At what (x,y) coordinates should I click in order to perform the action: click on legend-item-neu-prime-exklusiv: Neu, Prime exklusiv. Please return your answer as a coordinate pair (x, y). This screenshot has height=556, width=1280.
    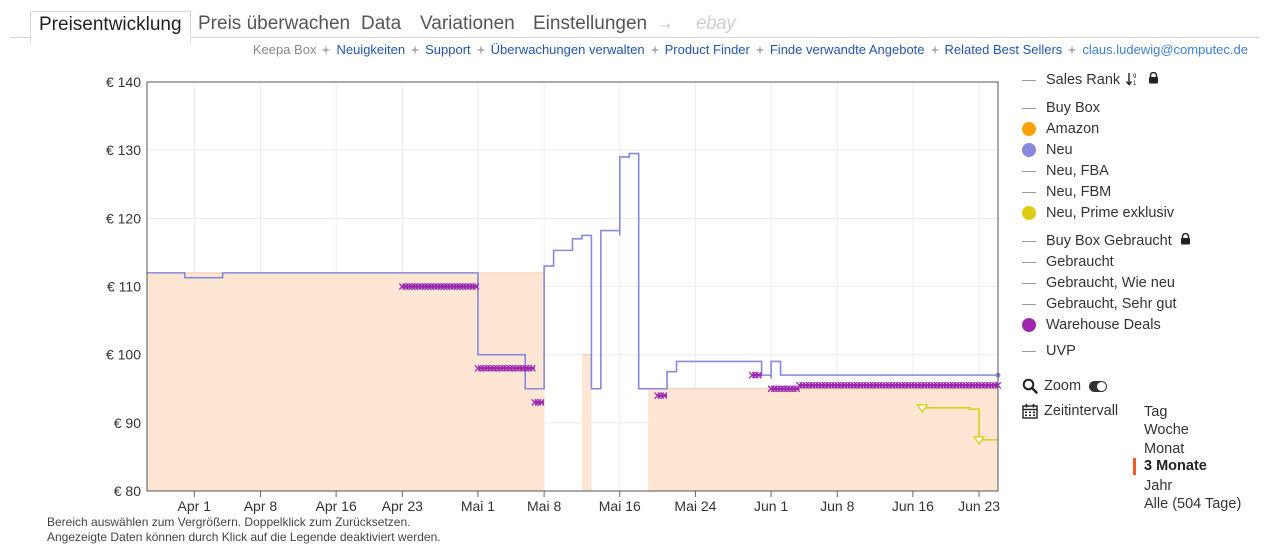
    Looking at the image, I should click on (1098, 213).